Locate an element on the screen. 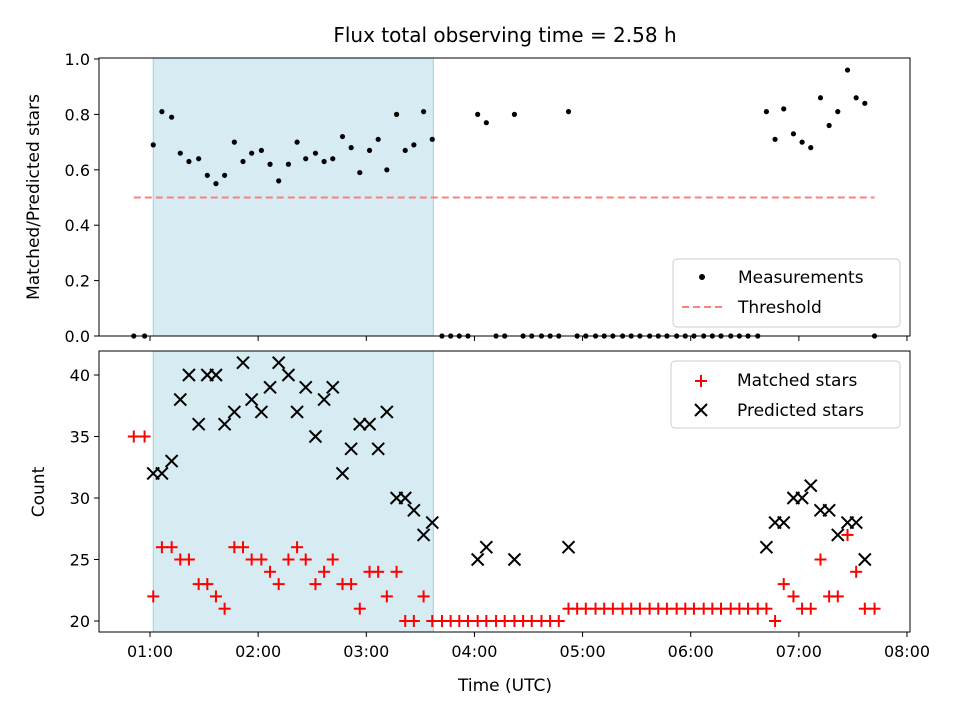 The width and height of the screenshot is (960, 720). y-tick-label: 1.0 is located at coordinates (77, 59).